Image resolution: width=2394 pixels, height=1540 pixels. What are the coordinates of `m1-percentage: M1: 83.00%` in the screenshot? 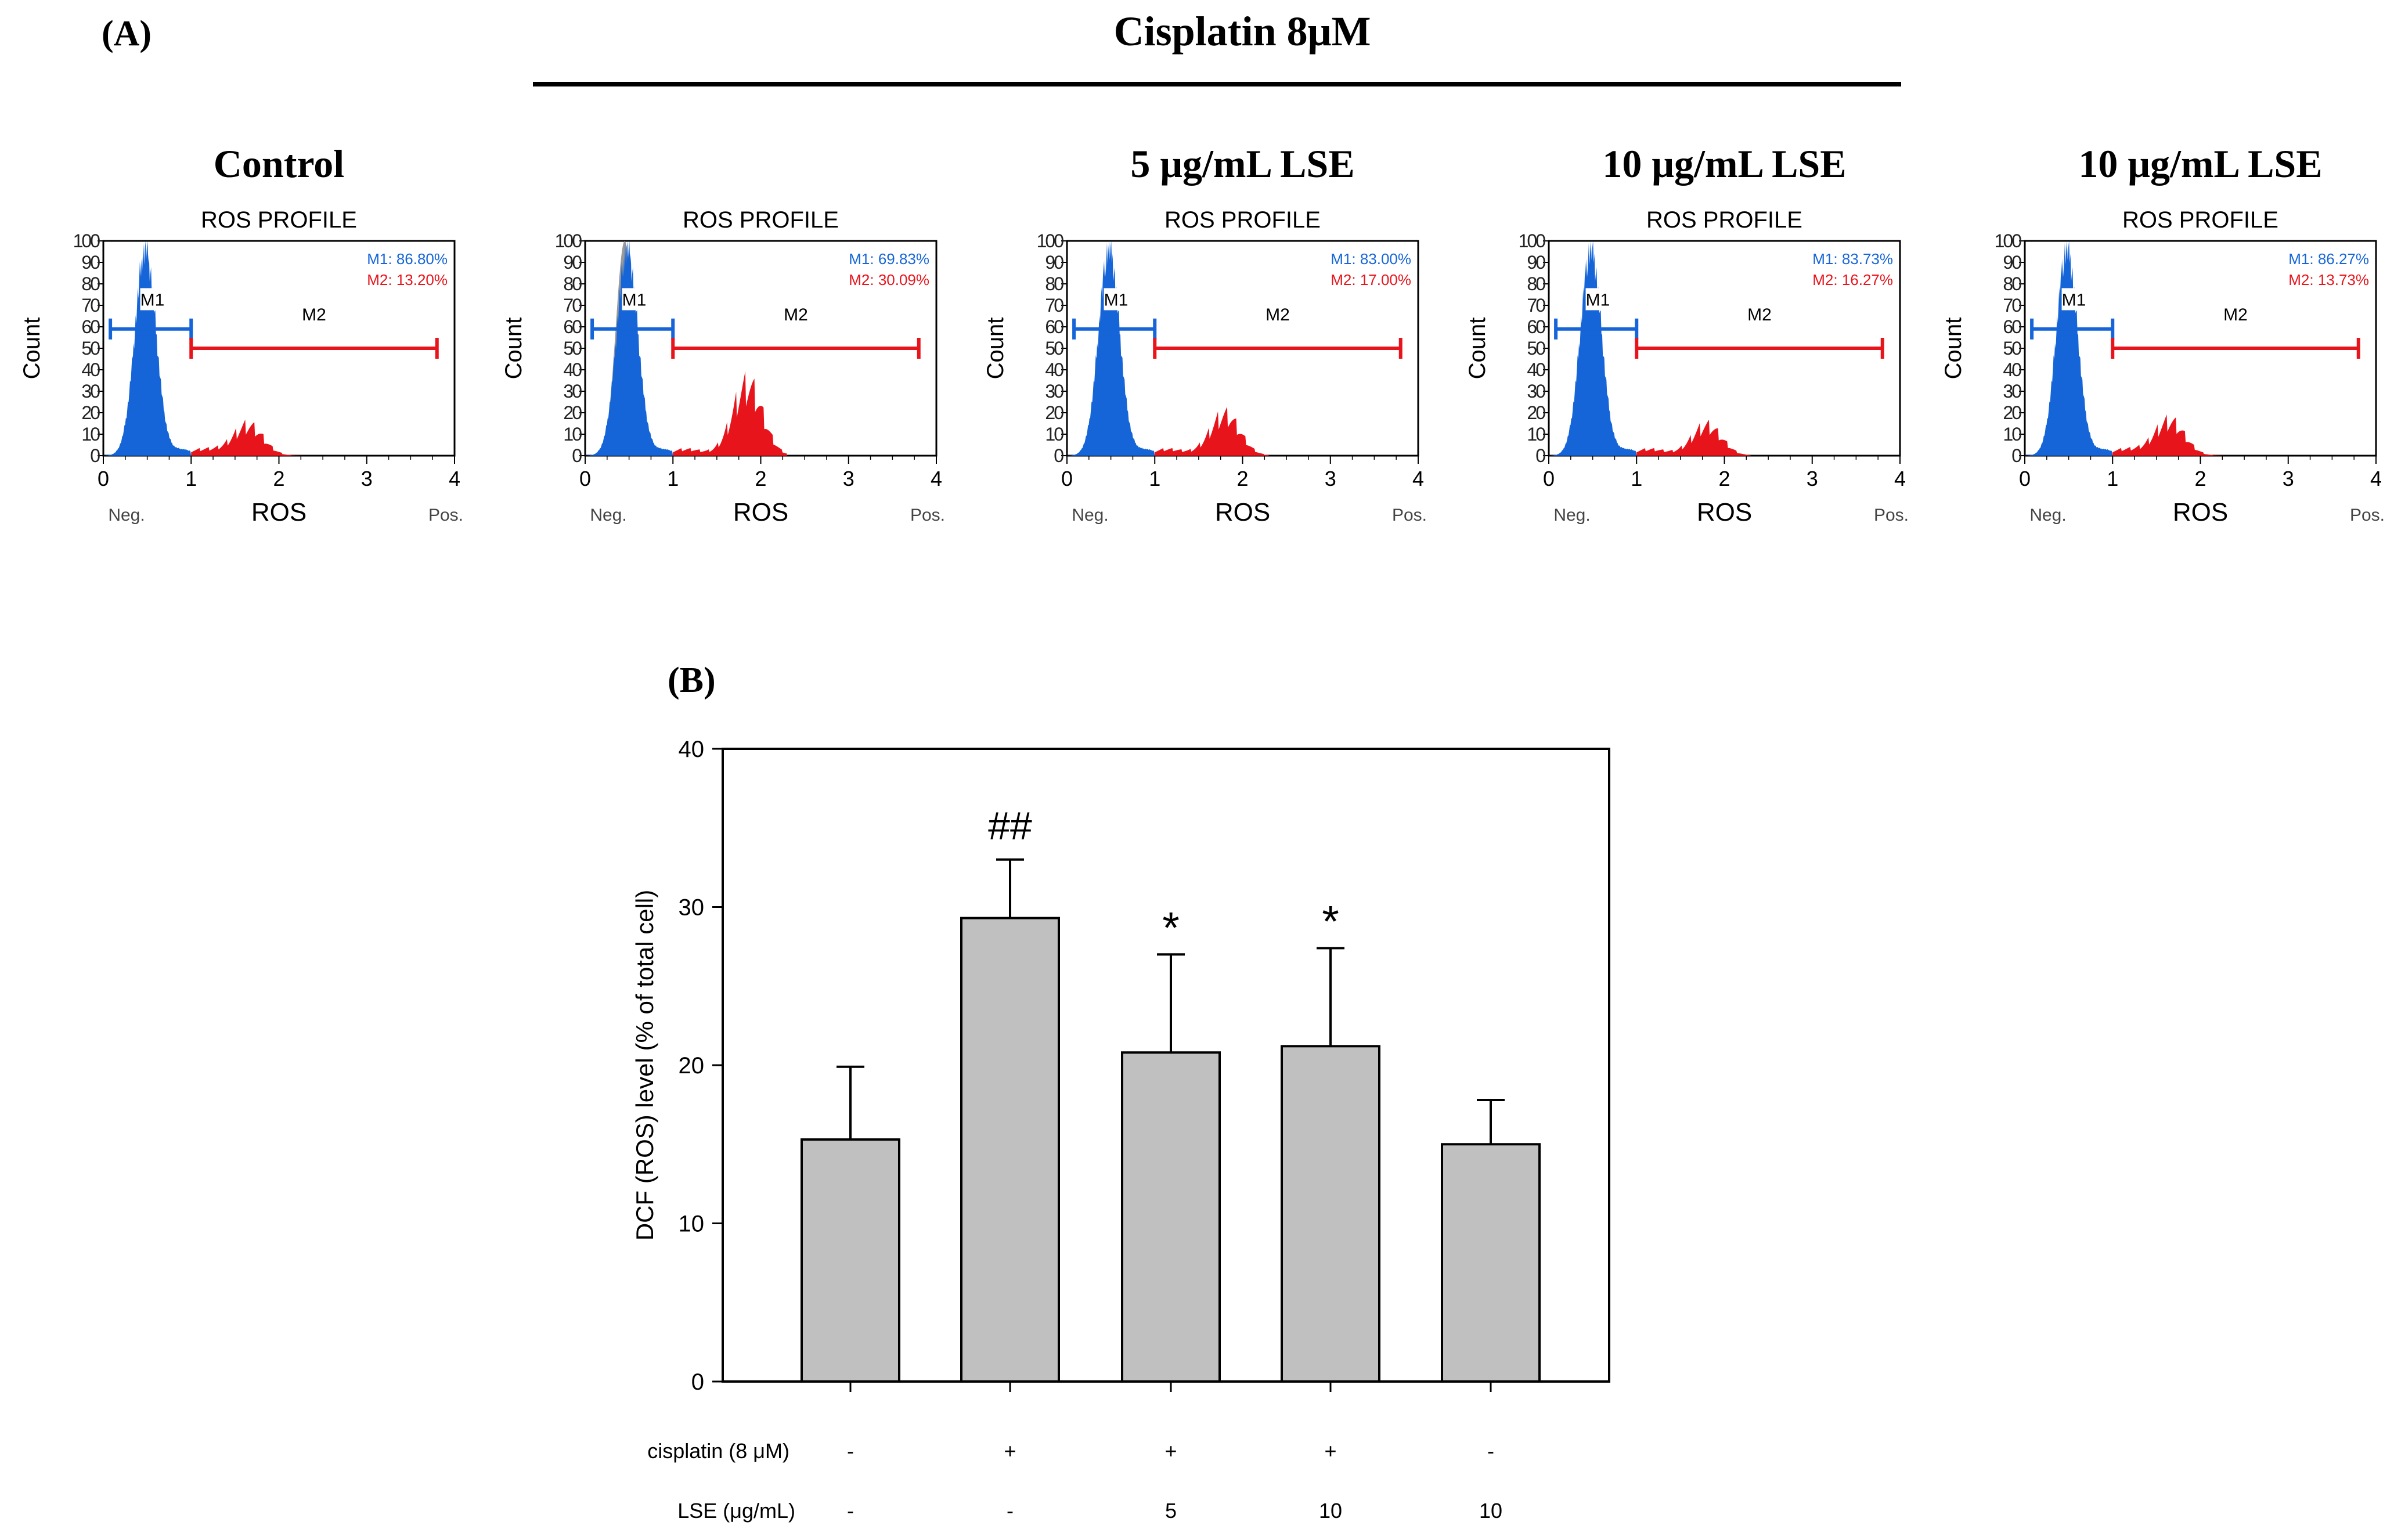 It's located at (1371, 259).